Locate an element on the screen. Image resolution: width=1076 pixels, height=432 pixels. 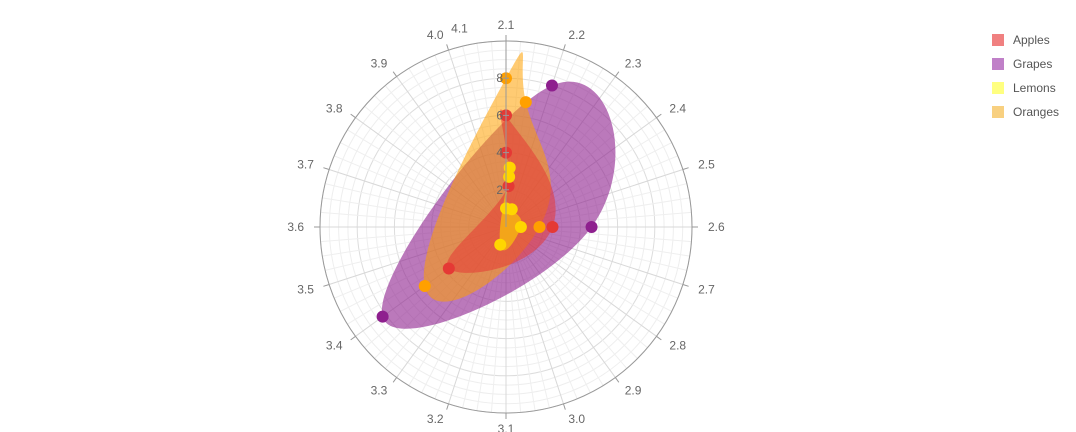
angle-tick-label: 2.1 is located at coordinates (506, 25).